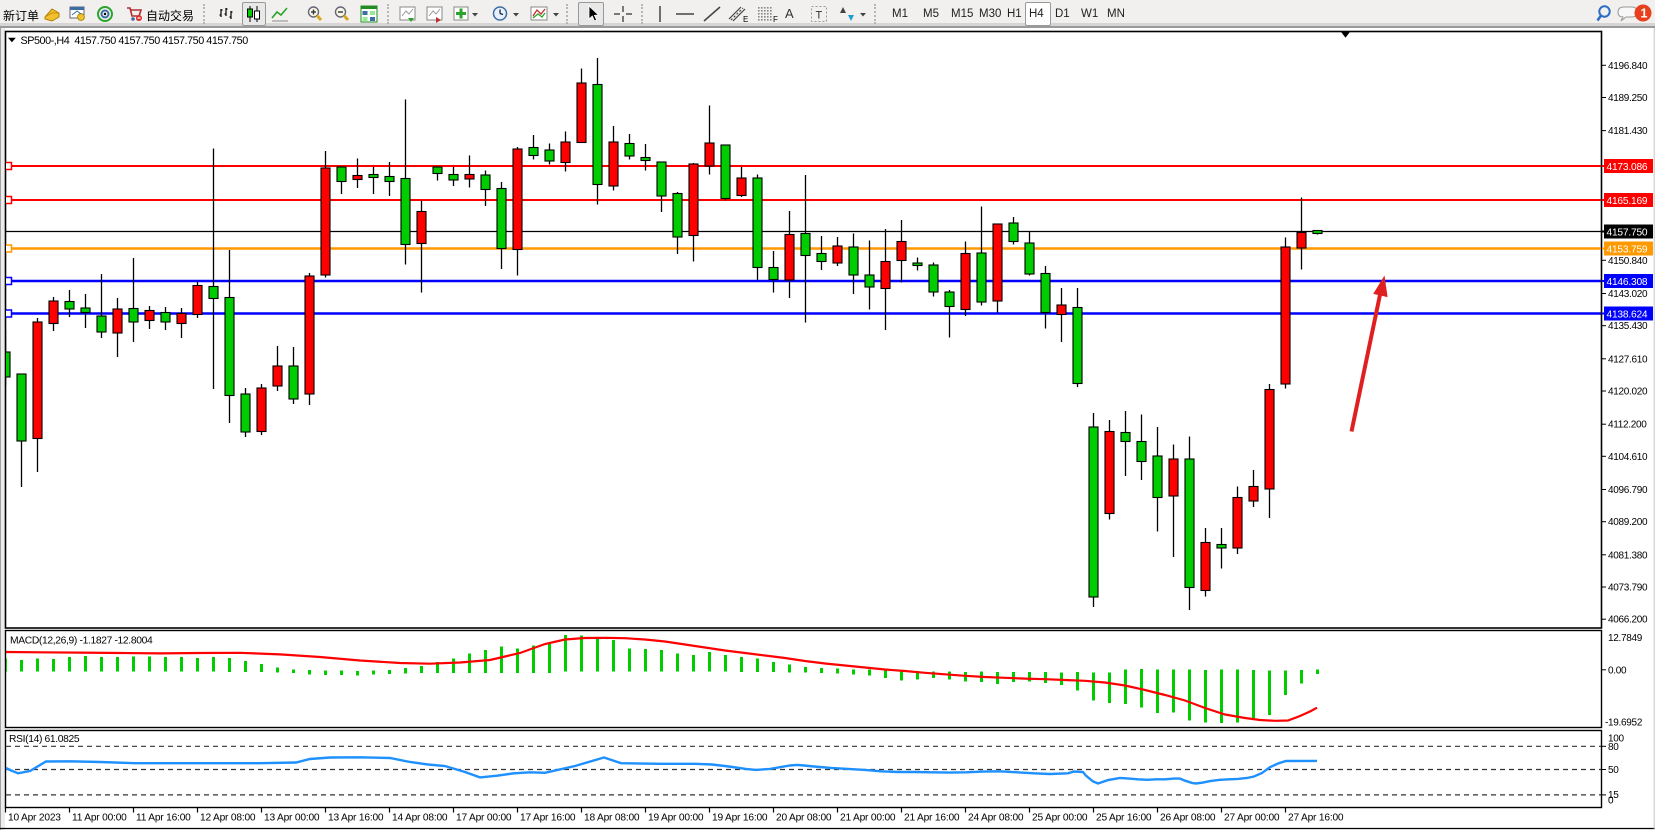 Image resolution: width=1655 pixels, height=830 pixels. Describe the element at coordinates (1628, 588) in the screenshot. I see `svg-text: 4073.790` at that location.